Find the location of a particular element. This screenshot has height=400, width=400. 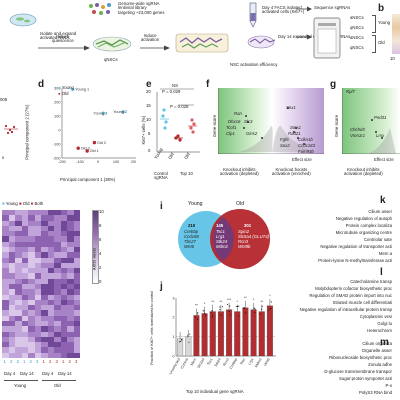

venn-right-gene-4: Wnt9b is located at coordinates (244, 246).